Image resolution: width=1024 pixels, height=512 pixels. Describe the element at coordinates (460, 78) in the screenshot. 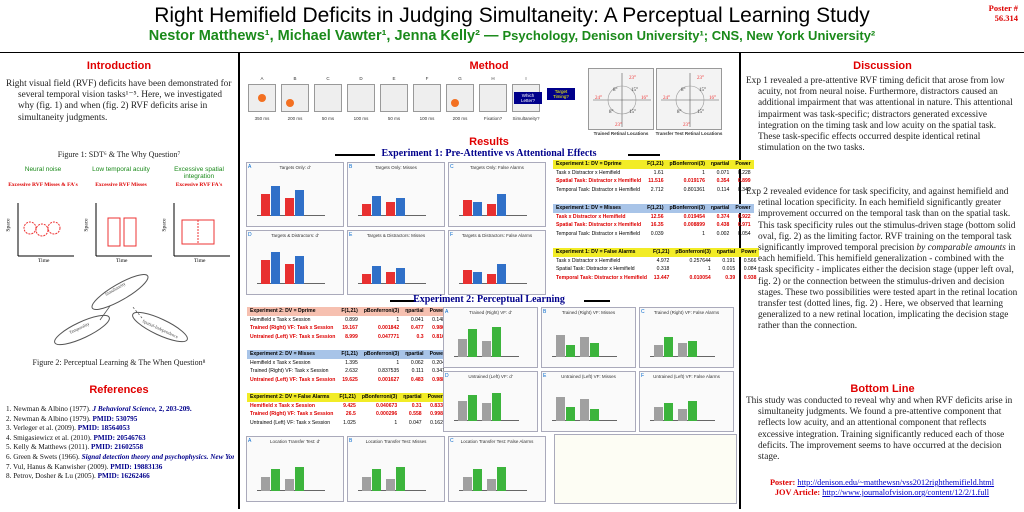

I see `method-frame-label: G` at that location.